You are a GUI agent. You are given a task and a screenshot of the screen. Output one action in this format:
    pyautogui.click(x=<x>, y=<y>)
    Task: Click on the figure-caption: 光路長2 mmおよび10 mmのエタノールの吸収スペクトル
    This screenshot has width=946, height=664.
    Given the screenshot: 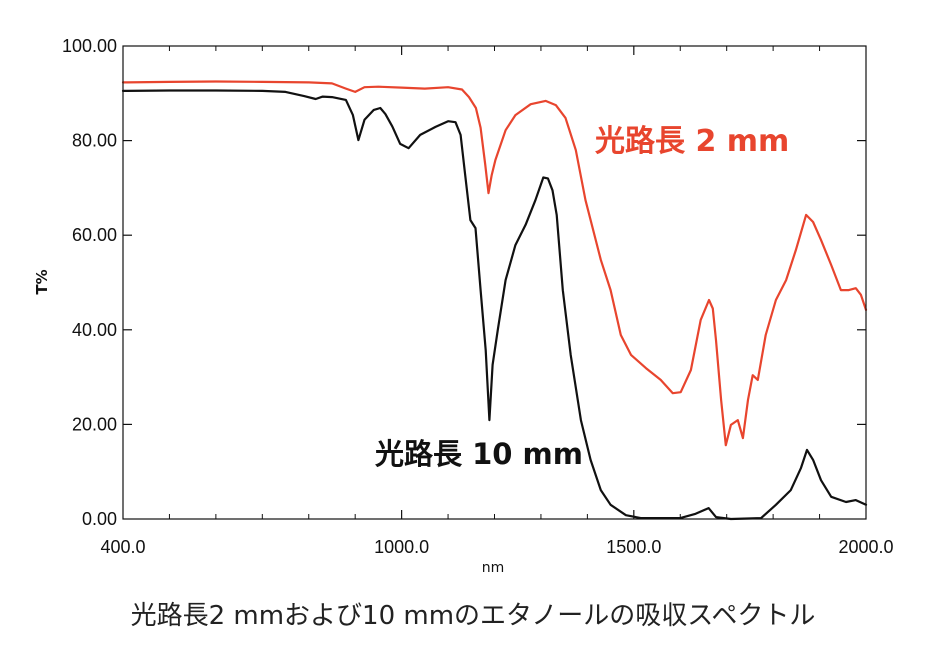 What is the action you would take?
    pyautogui.click(x=473, y=616)
    